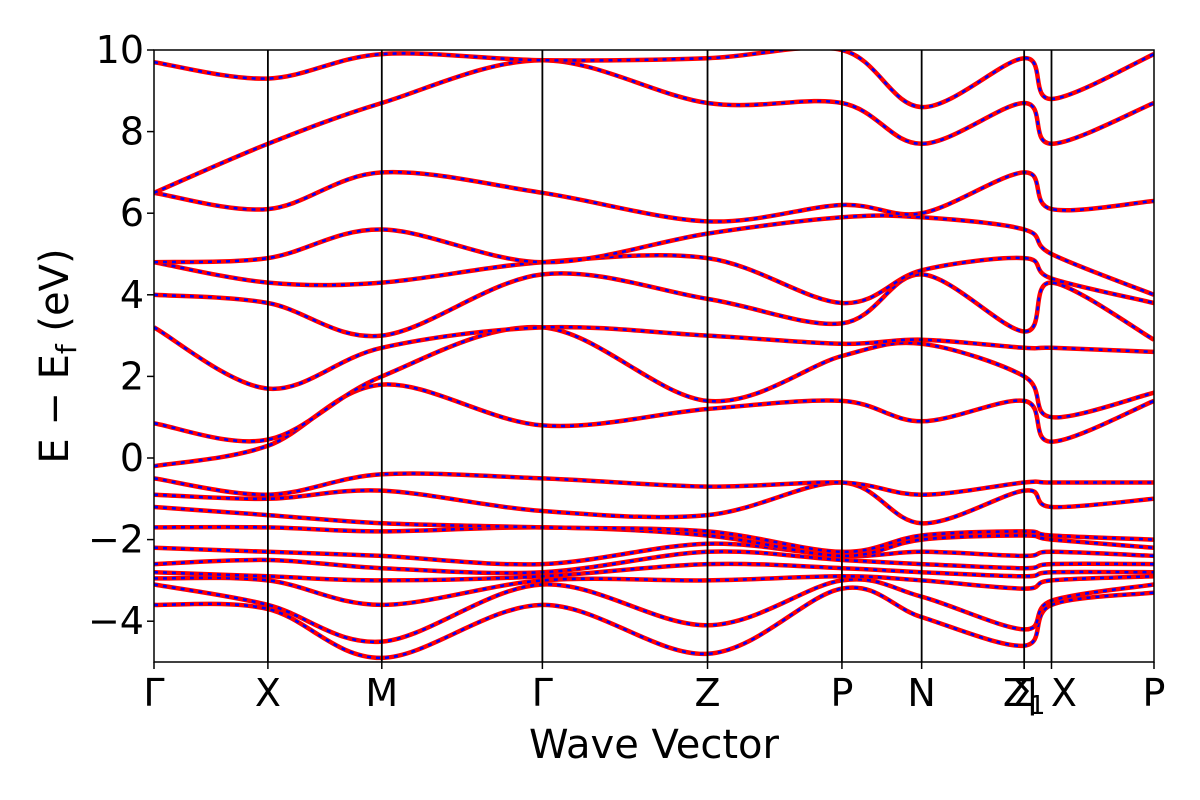 This screenshot has height=800, width=1200. I want to click on x-tick-label: Z, so click(708, 693).